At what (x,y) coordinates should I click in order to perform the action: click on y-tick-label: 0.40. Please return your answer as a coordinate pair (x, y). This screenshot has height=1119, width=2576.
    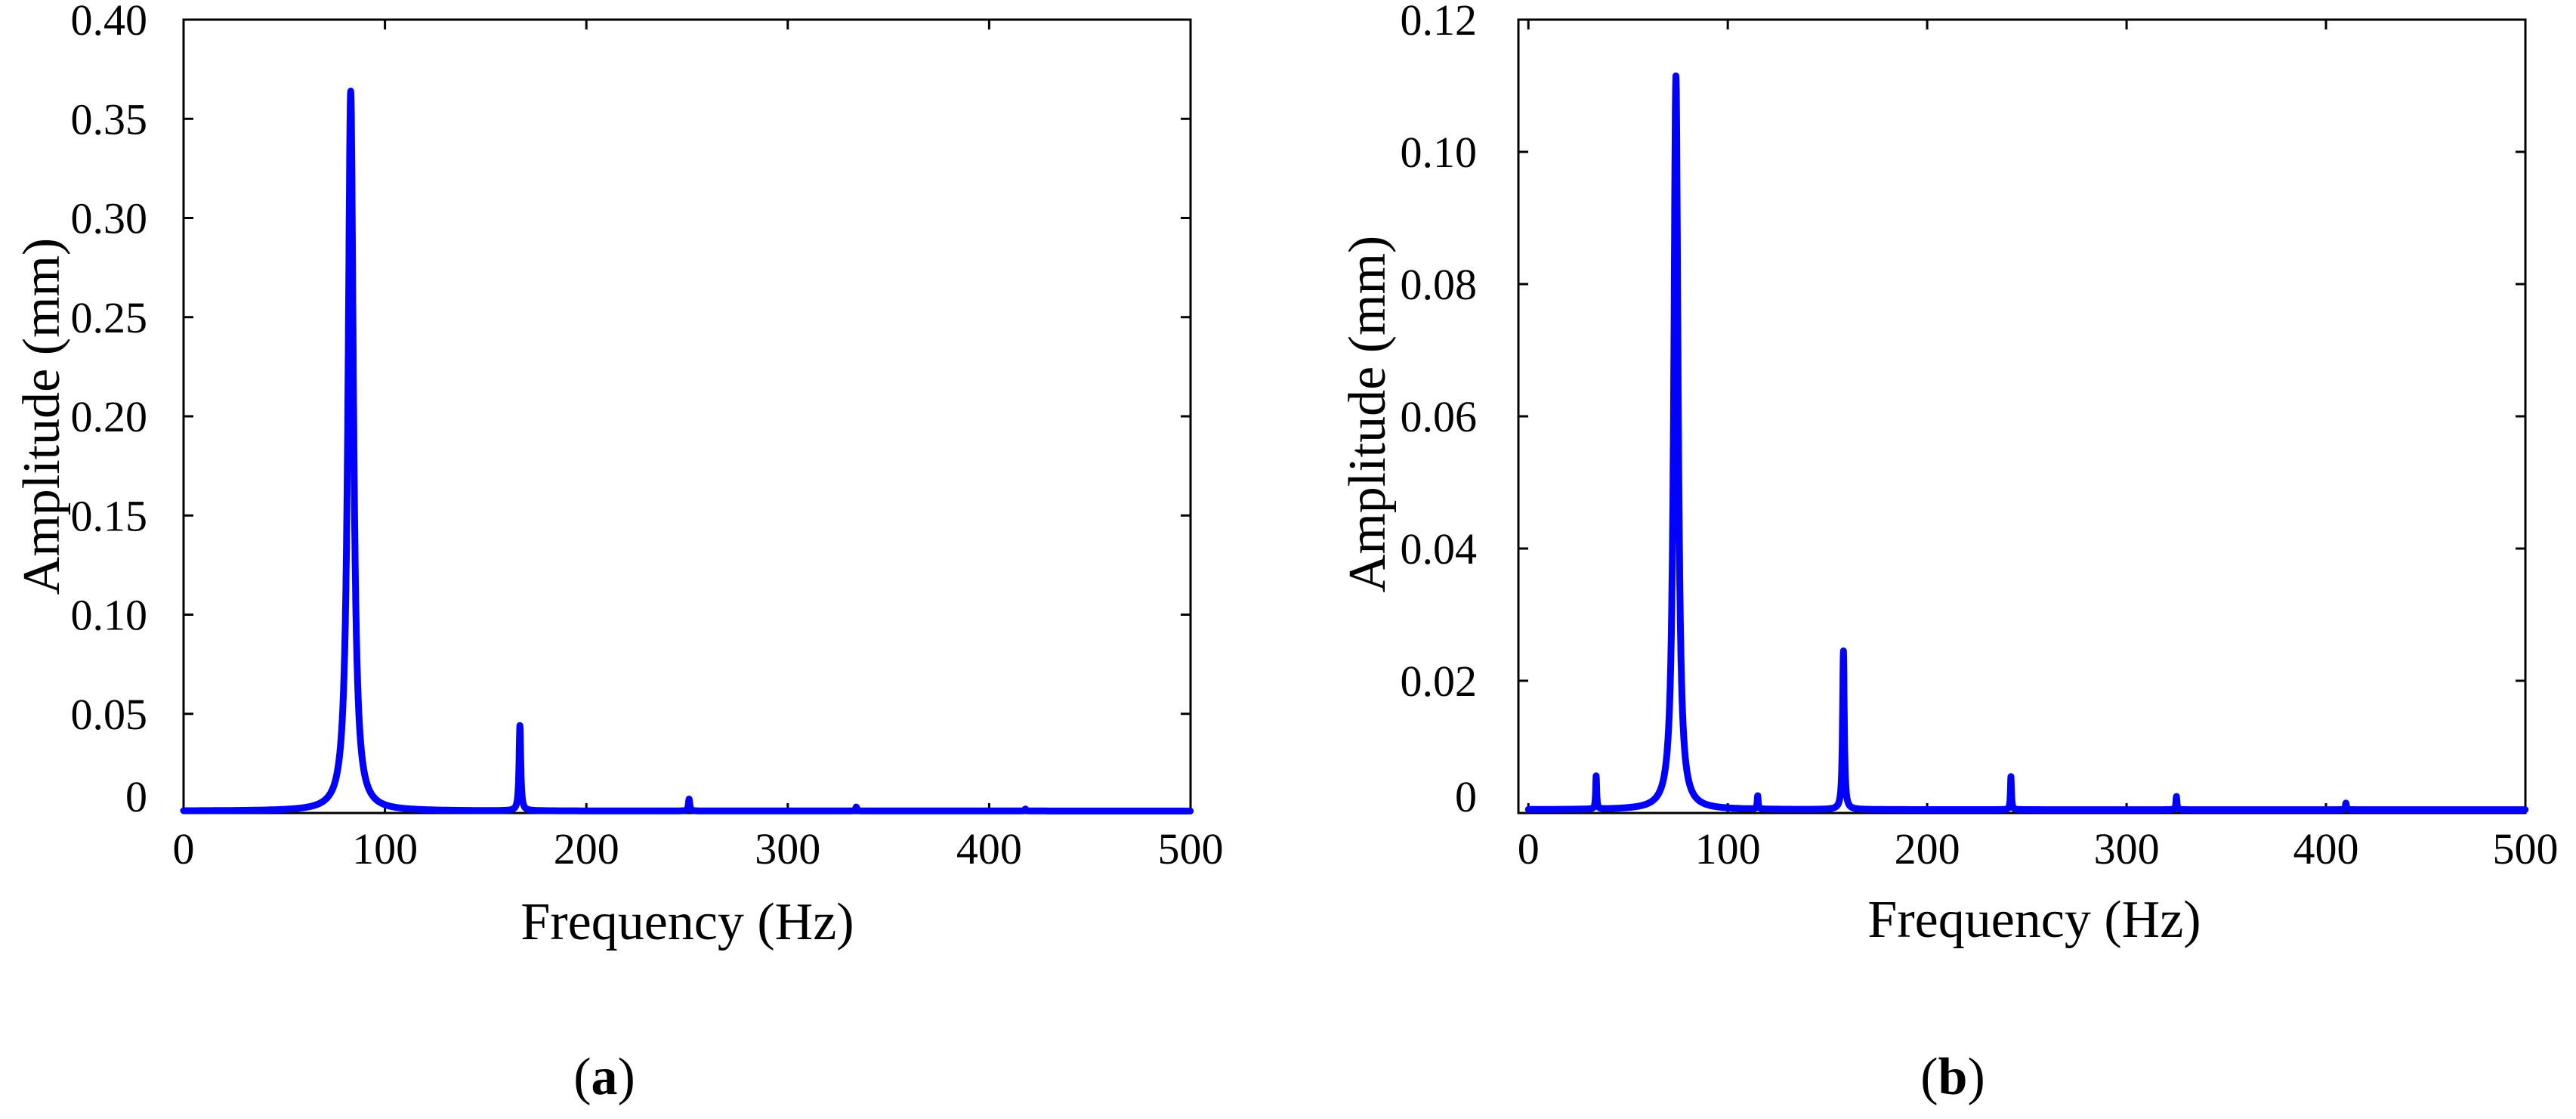
    Looking at the image, I should click on (109, 22).